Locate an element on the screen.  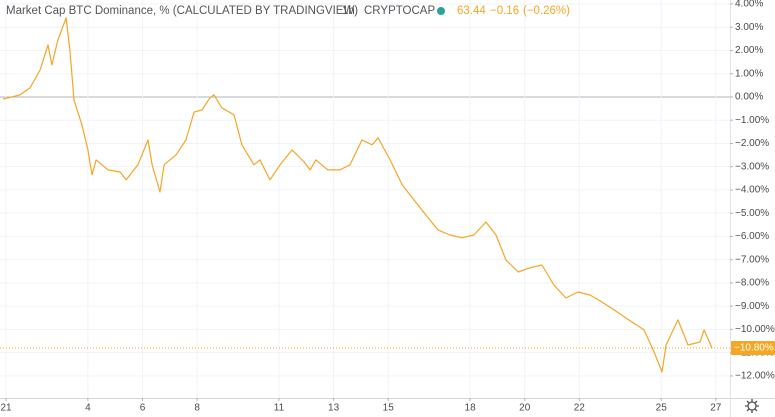
x-tick-label: 13 is located at coordinates (334, 408).